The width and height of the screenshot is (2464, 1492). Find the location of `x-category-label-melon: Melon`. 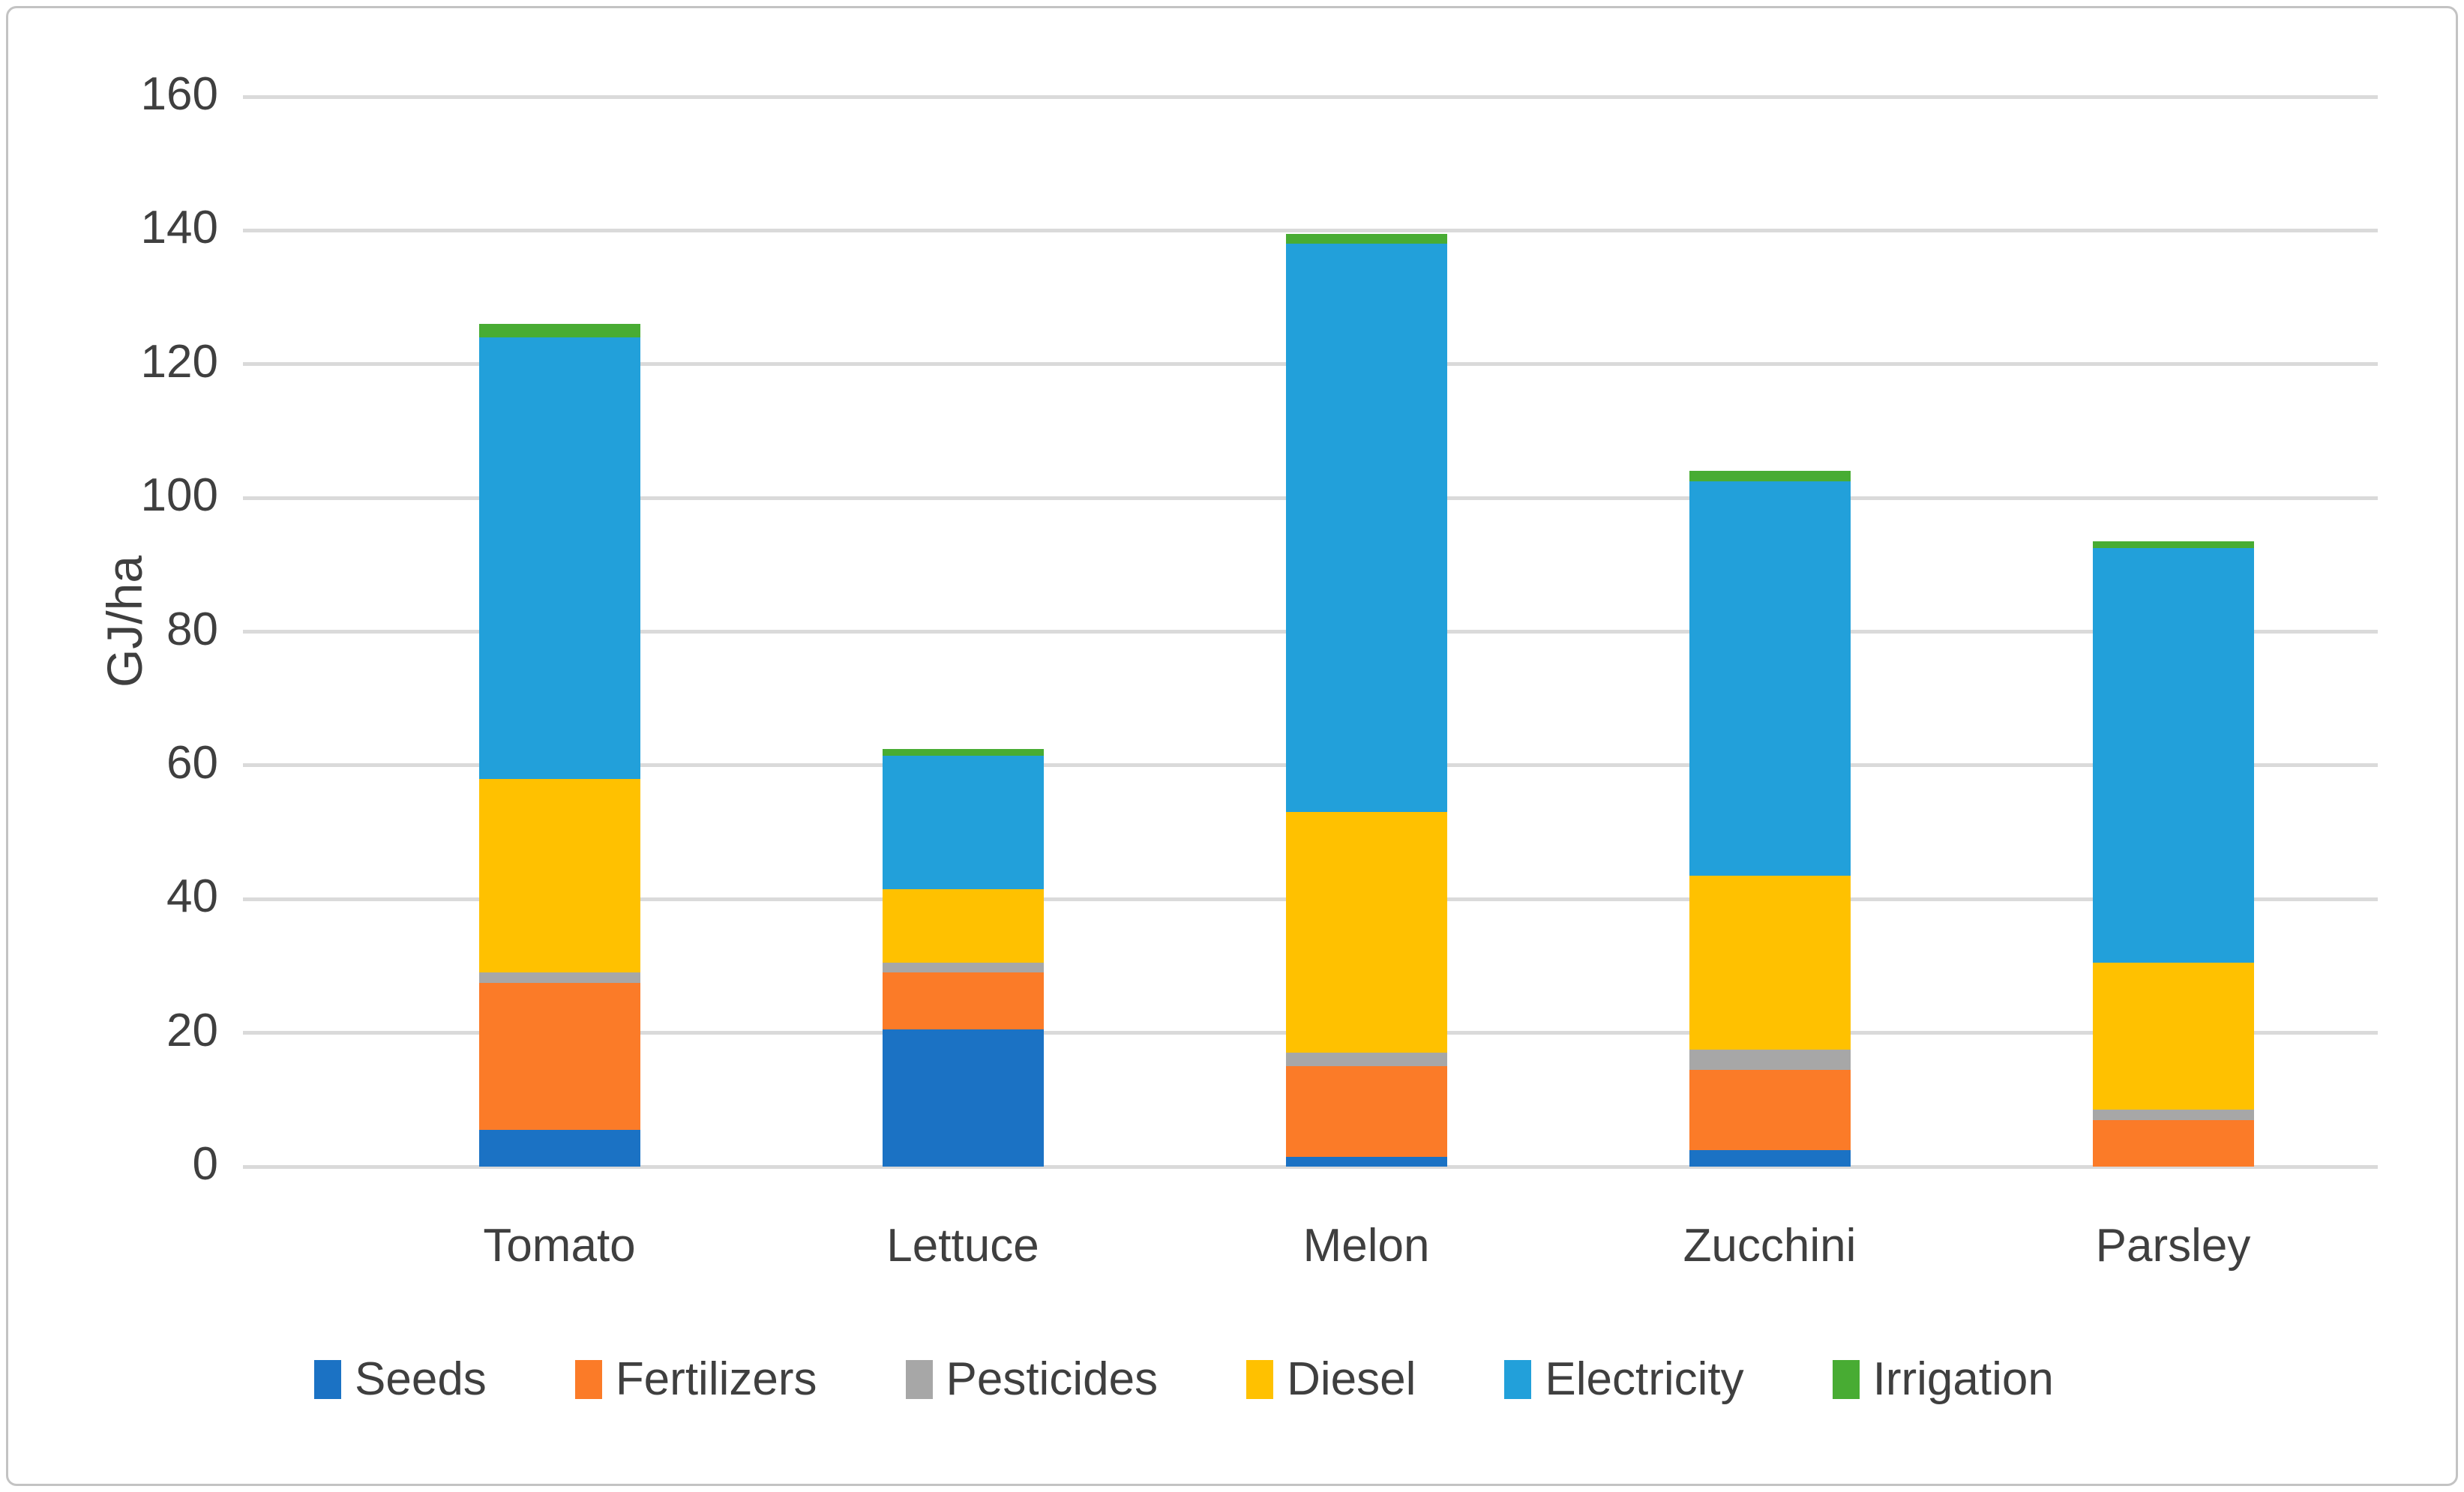

x-category-label-melon: Melon is located at coordinates (1366, 1246).